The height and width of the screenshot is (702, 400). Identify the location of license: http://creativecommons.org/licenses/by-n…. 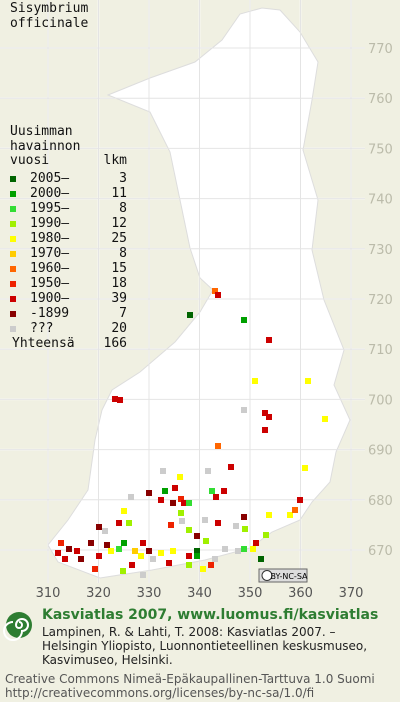
(159, 693).